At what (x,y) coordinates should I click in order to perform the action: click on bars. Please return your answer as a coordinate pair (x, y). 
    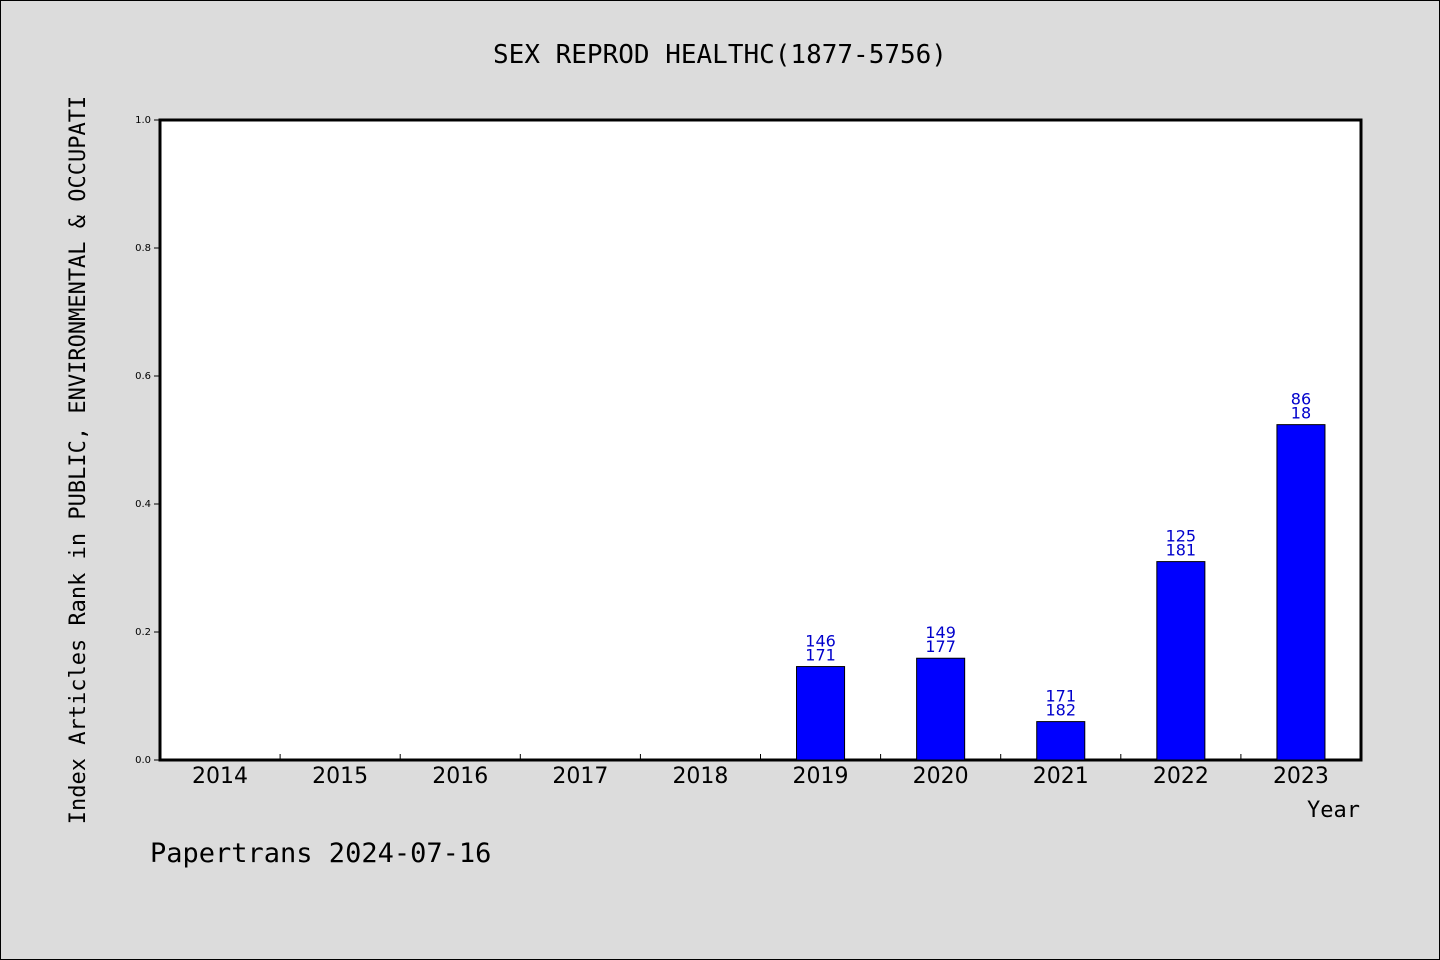
    Looking at the image, I should click on (1061, 592).